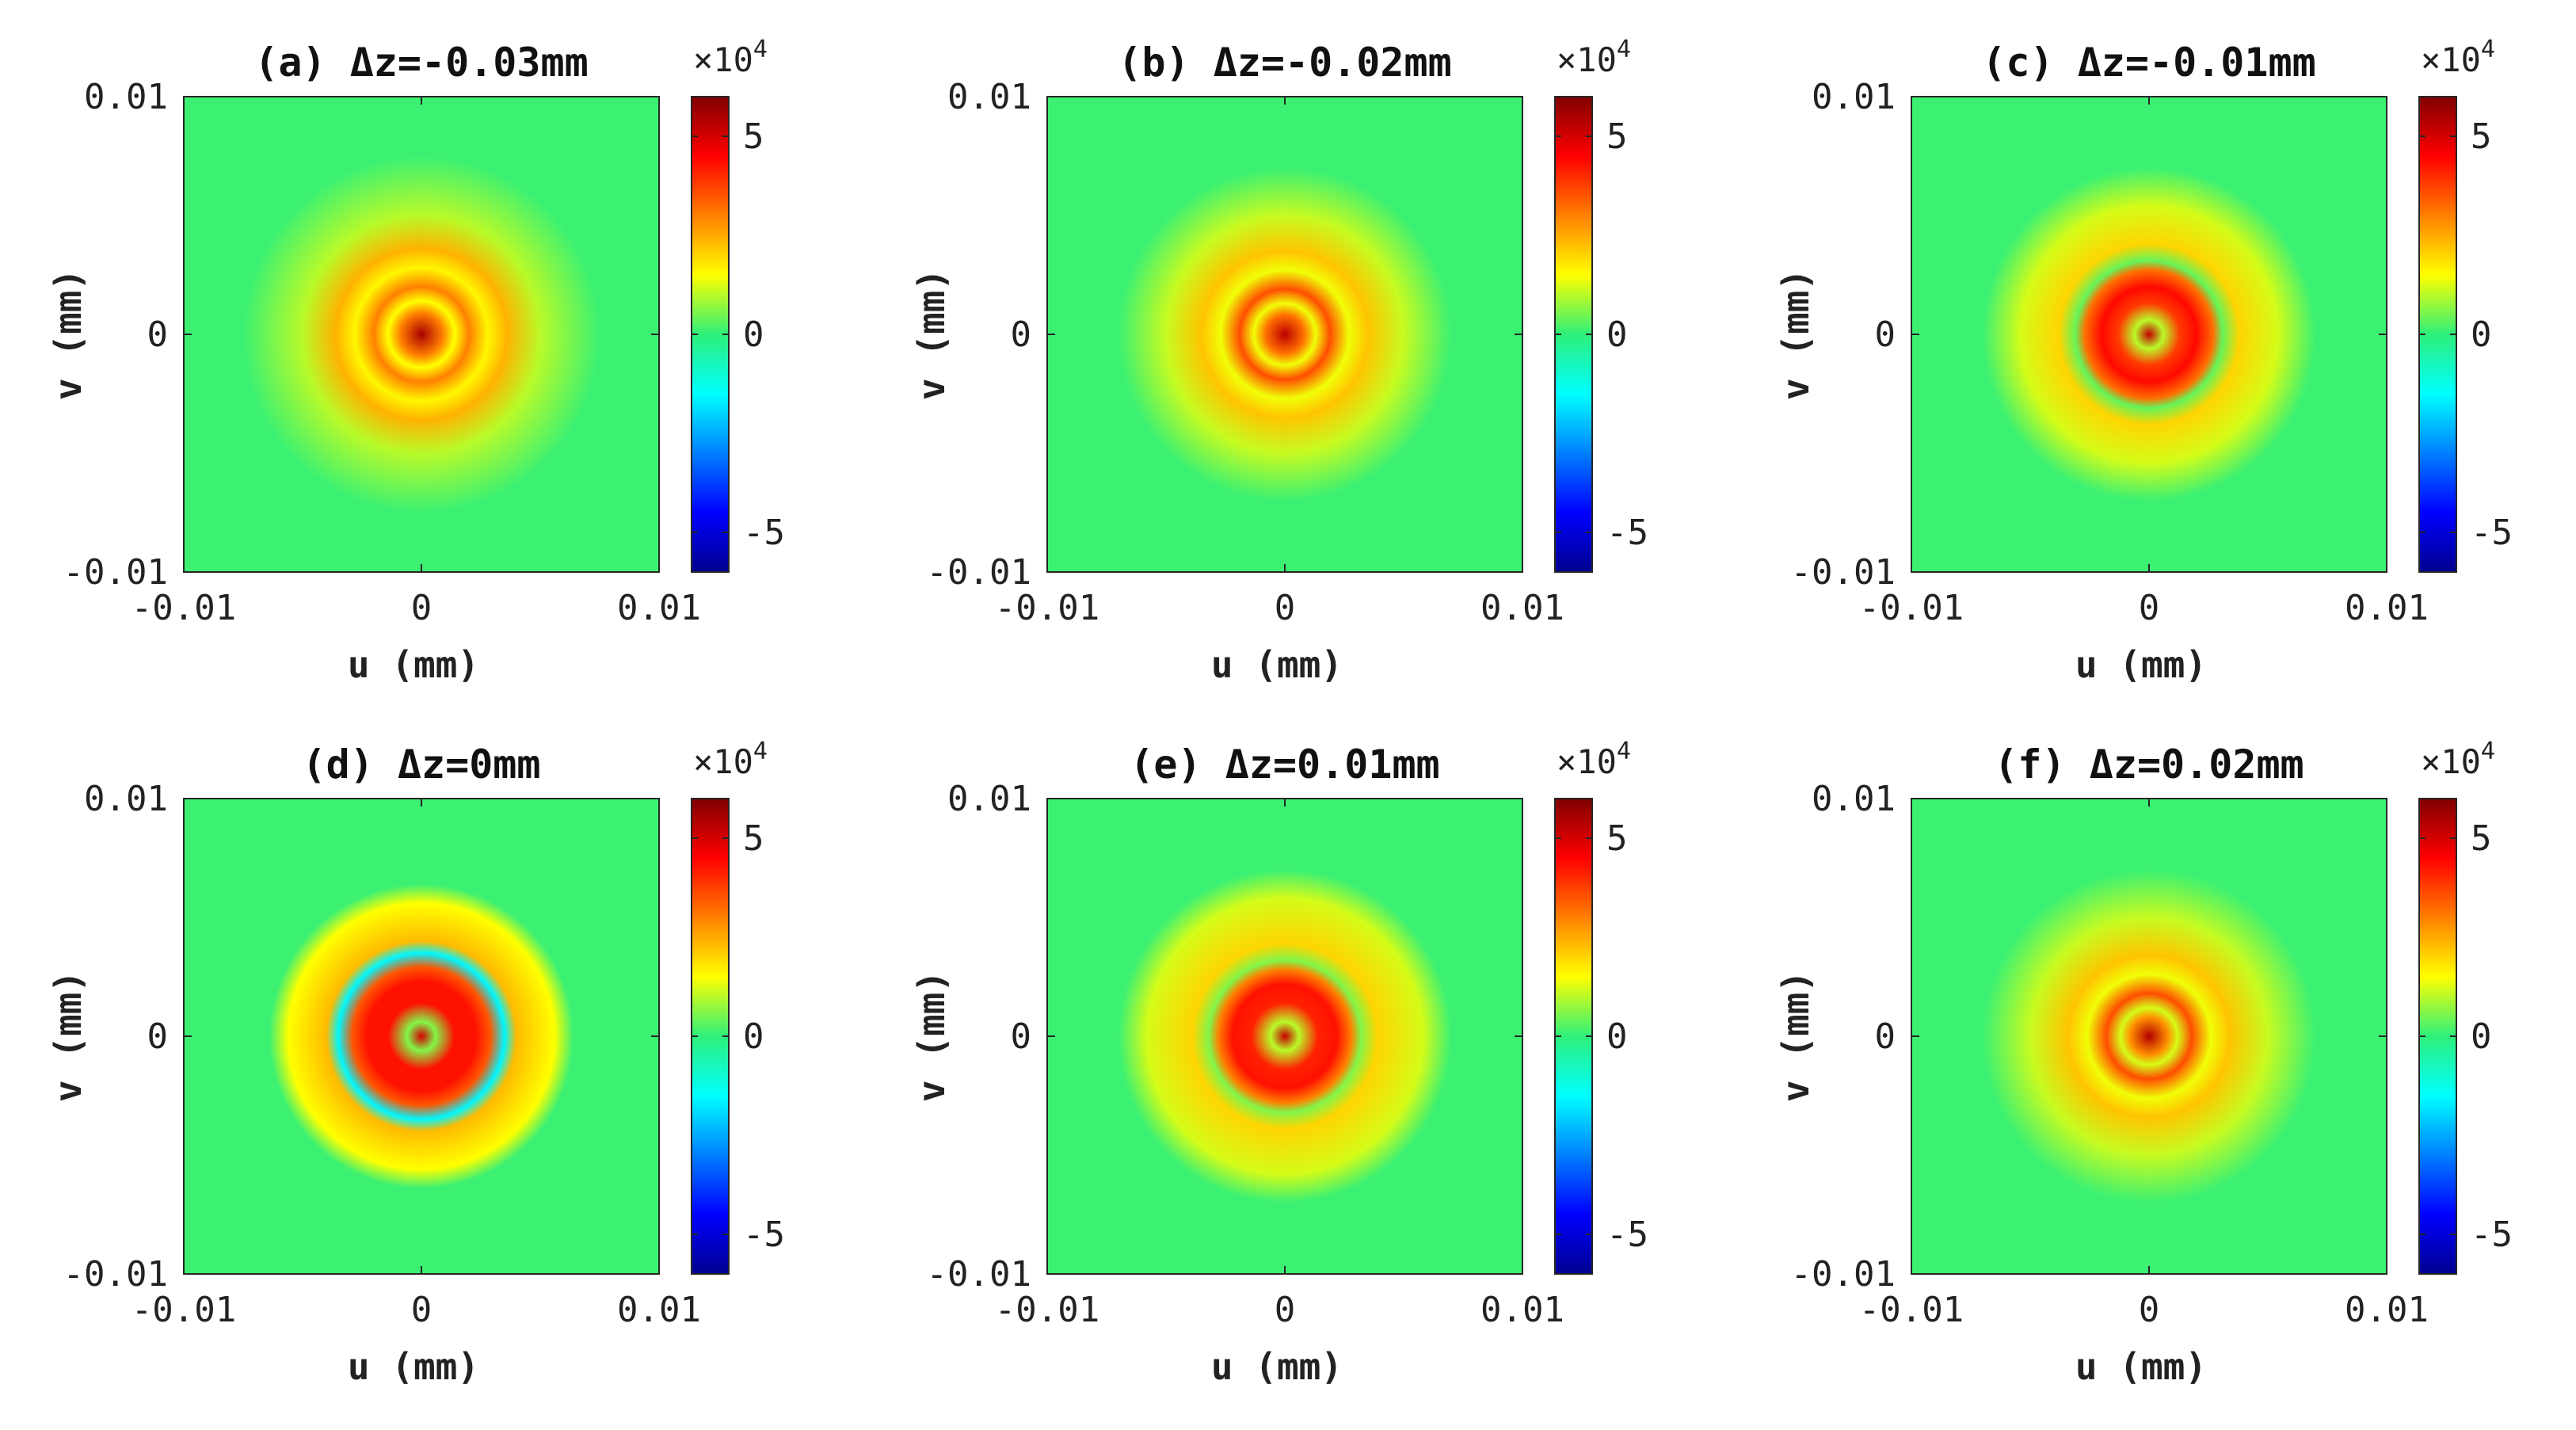 The width and height of the screenshot is (2576, 1430). I want to click on panel-title: (e) Δz=0.01mm, so click(1284, 764).